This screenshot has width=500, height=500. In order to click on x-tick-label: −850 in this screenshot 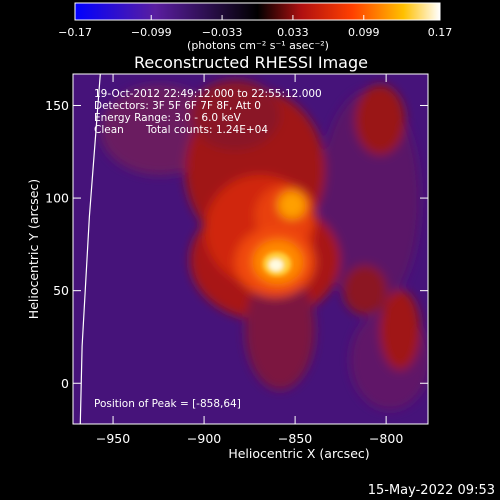, I will do `click(295, 438)`.